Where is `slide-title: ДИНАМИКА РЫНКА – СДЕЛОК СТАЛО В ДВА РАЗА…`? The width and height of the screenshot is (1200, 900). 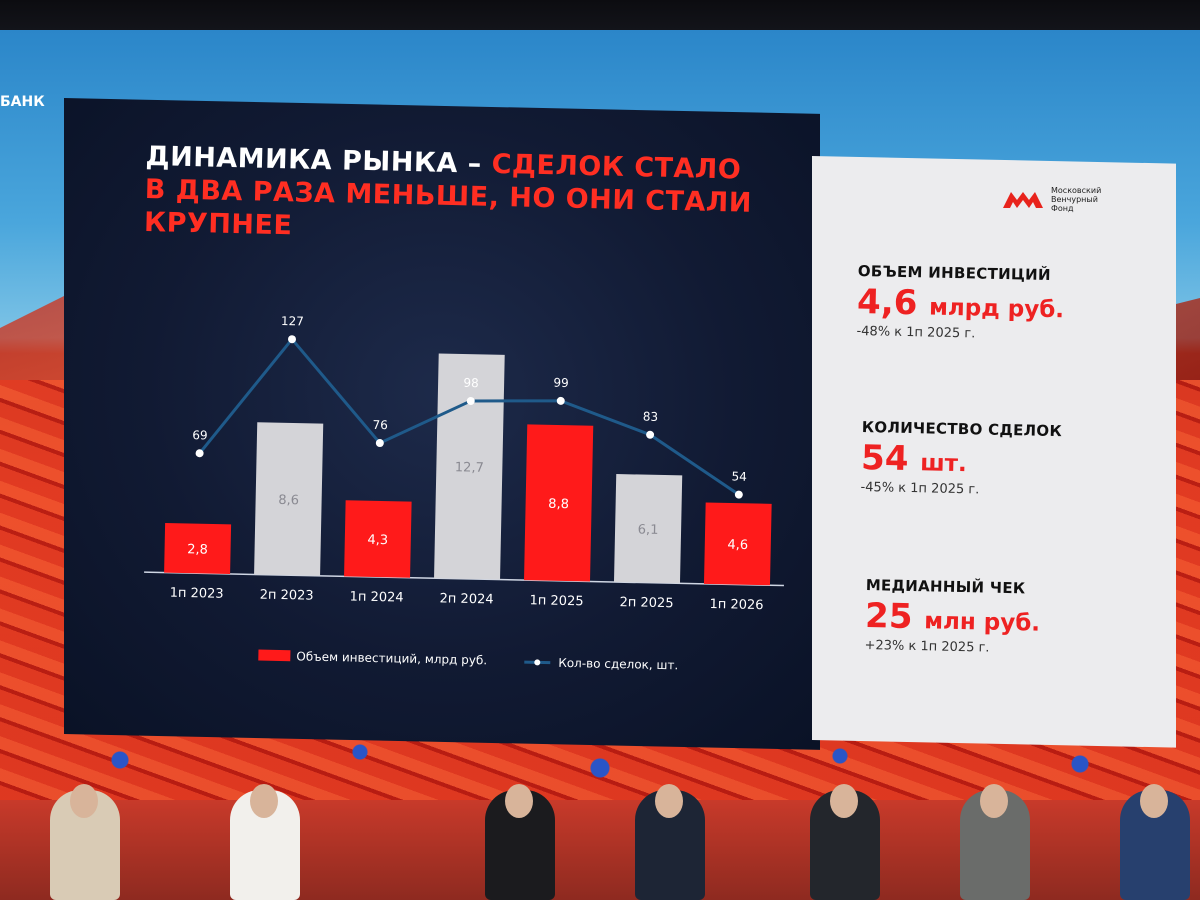
slide-title: ДИНАМИКА РЫНКА – СДЕЛОК СТАЛО В ДВА РАЗА… is located at coordinates (475, 197).